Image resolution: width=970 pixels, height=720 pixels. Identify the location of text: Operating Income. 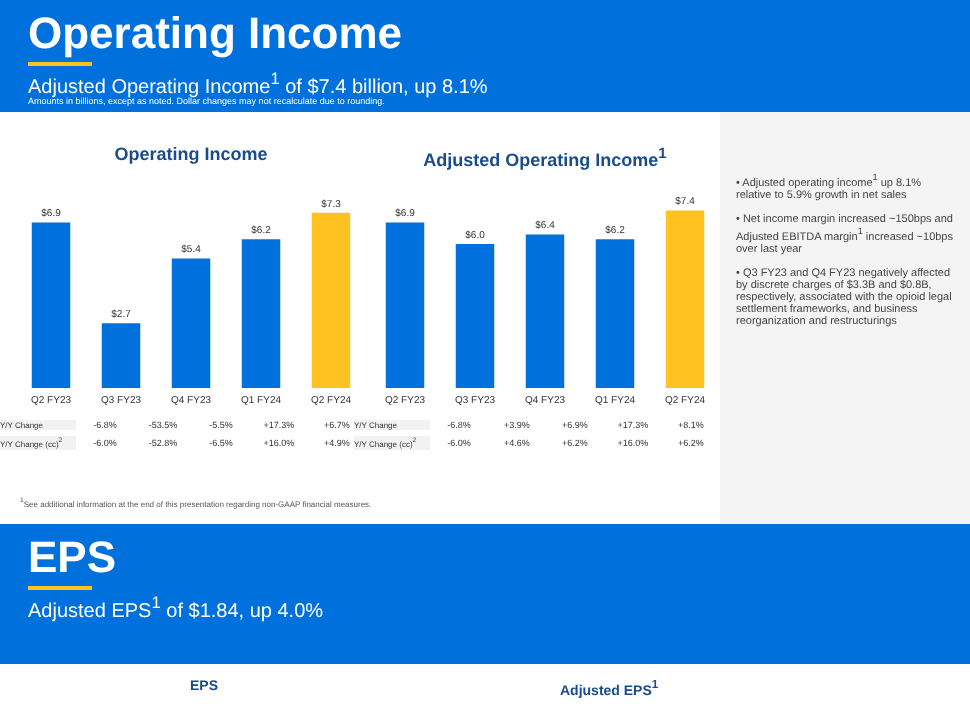
(215, 34).